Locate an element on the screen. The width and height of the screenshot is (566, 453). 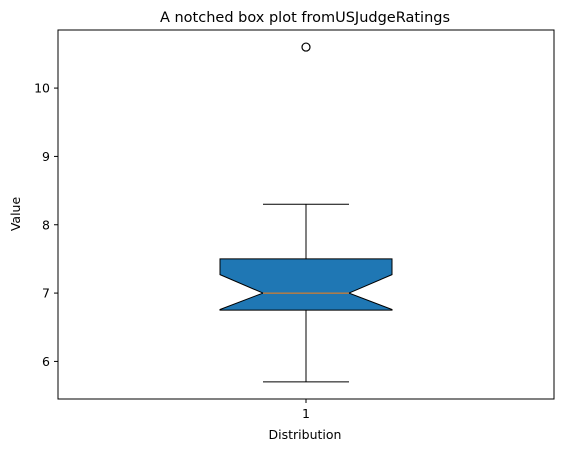
y-tick-label: 10 is located at coordinates (42, 88).